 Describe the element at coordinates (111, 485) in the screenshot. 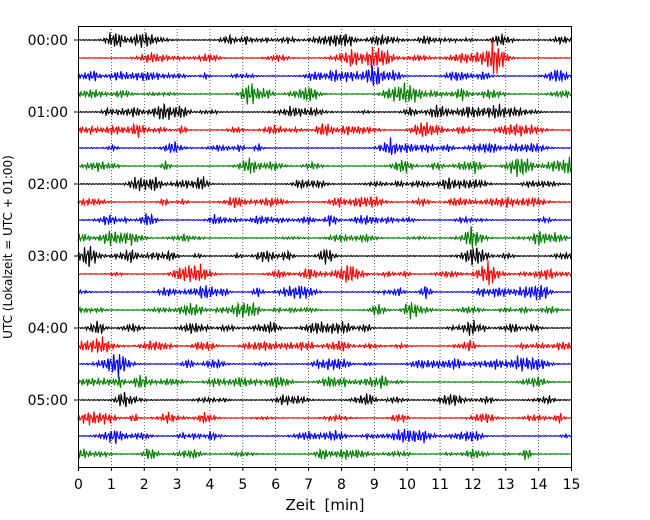

I see `x-tick-label: 1` at that location.